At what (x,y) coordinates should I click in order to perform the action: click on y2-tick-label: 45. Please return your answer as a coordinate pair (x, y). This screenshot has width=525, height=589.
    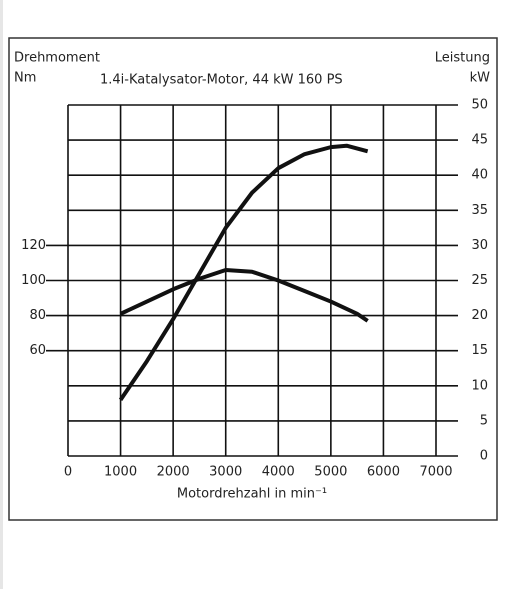
    Looking at the image, I should click on (479, 140).